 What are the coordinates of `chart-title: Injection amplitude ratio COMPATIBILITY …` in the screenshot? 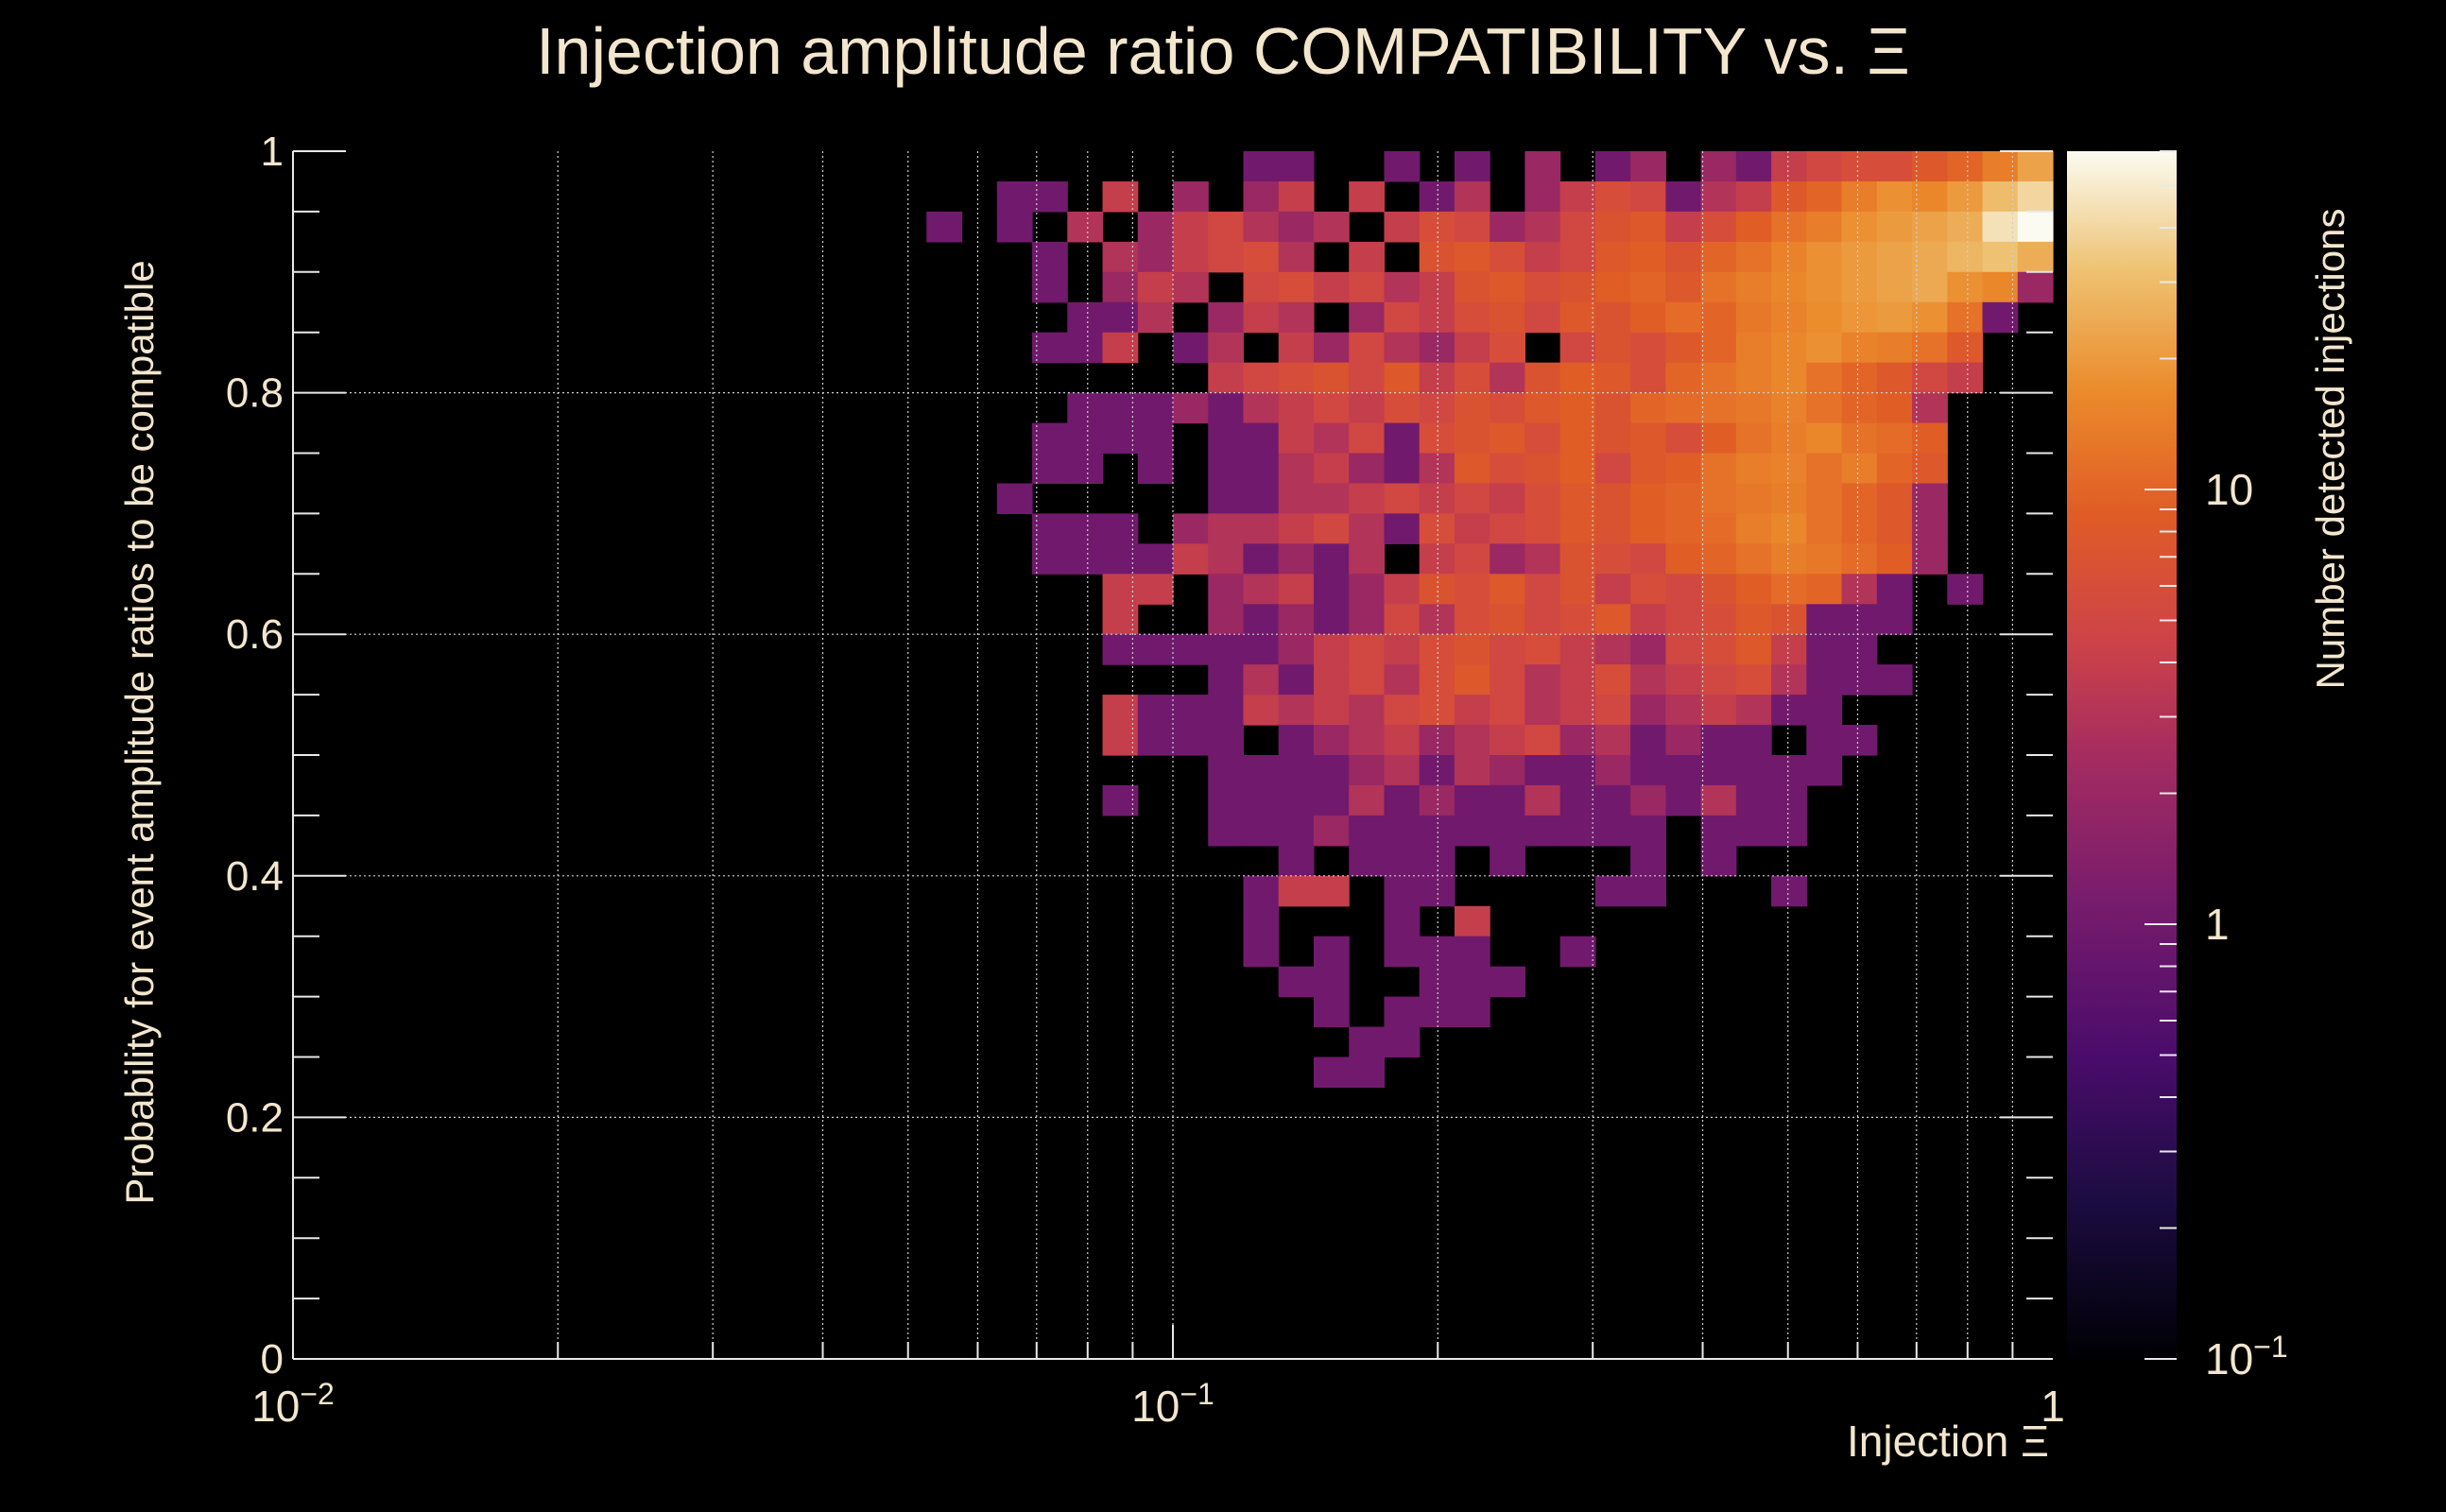 It's located at (1223, 51).